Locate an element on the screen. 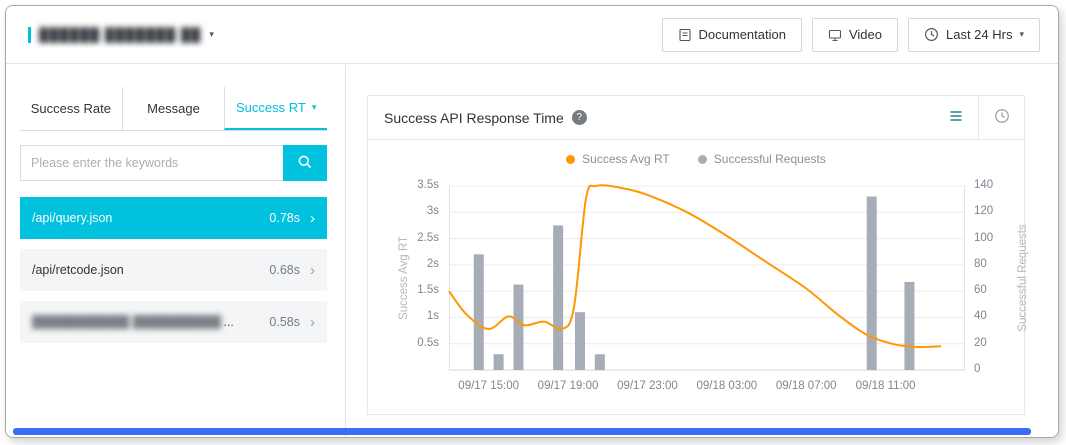 Image resolution: width=1066 pixels, height=445 pixels. y-axis-left-tick: 3s is located at coordinates (432, 211).